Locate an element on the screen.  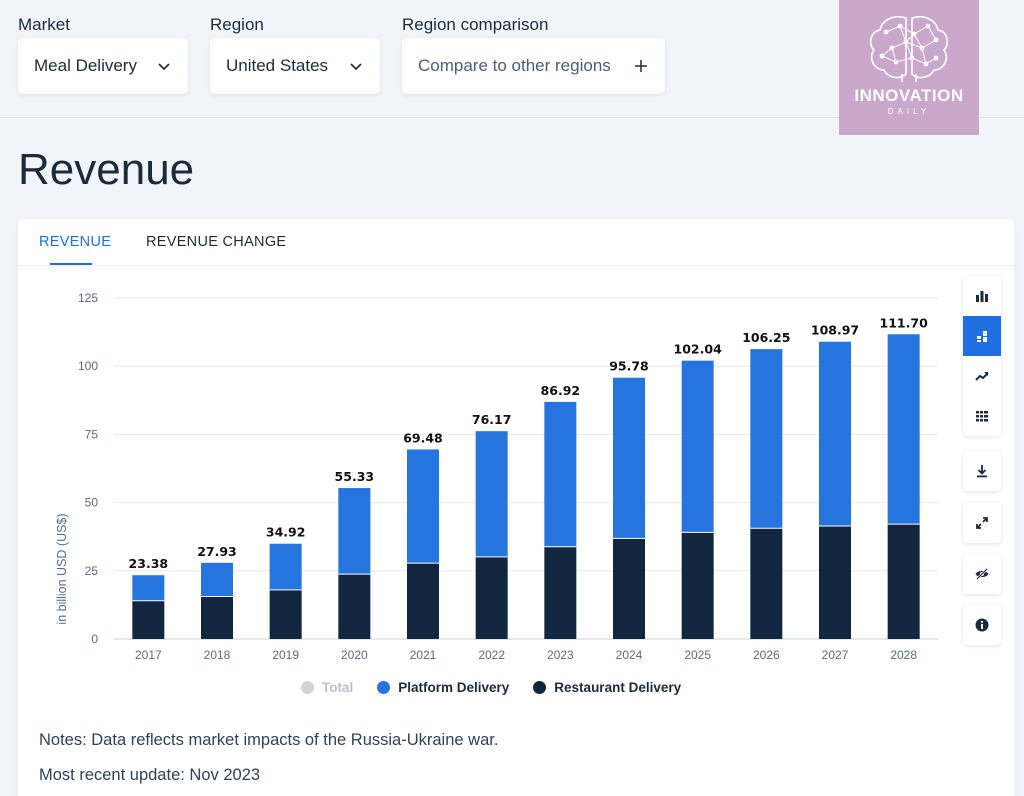
x-tick-label: 2017 is located at coordinates (148, 655).